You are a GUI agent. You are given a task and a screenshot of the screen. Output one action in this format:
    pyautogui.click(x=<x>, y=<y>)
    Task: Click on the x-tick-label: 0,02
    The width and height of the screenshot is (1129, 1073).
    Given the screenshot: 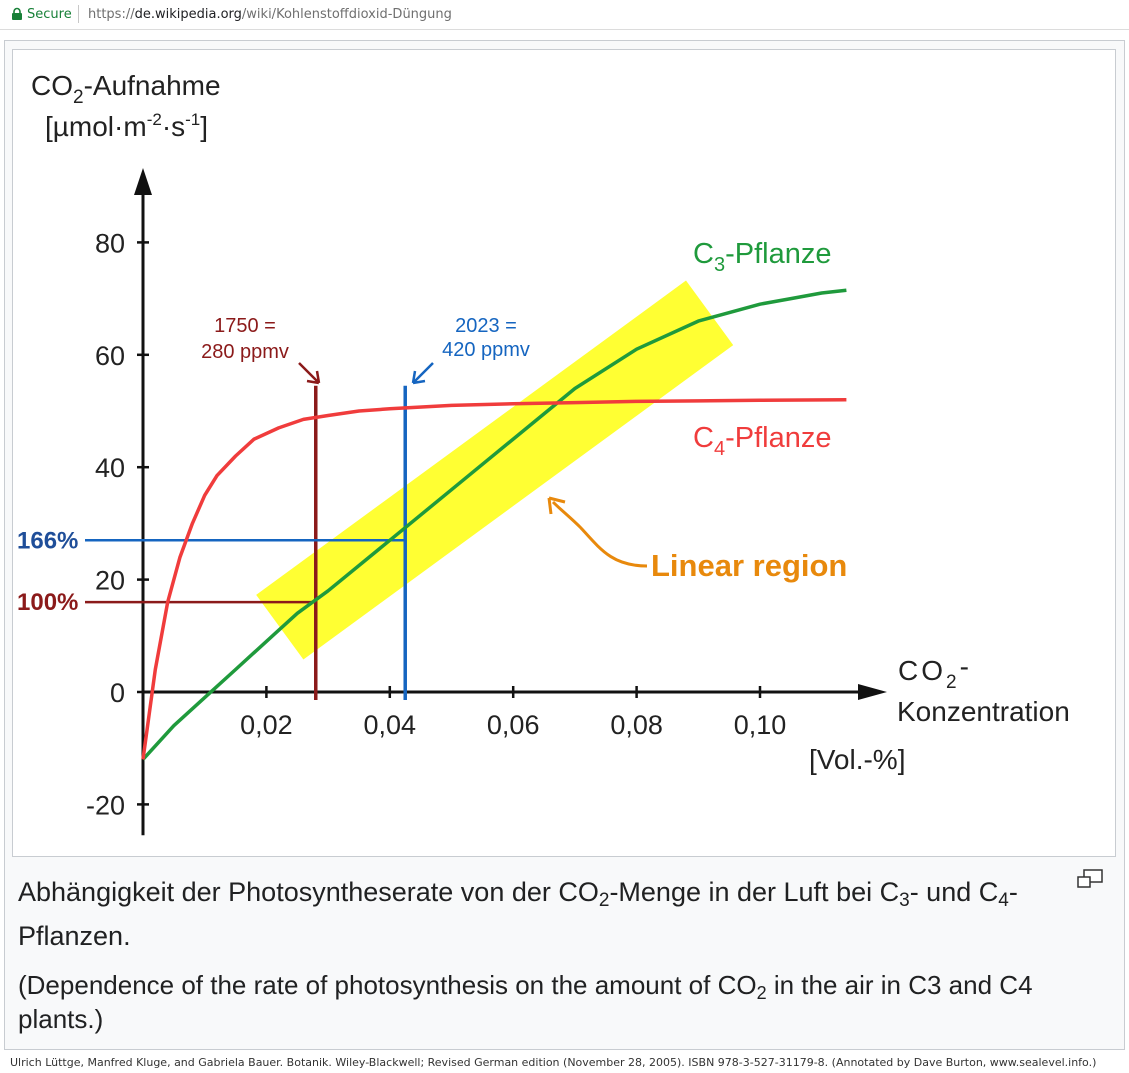 What is the action you would take?
    pyautogui.click(x=266, y=725)
    